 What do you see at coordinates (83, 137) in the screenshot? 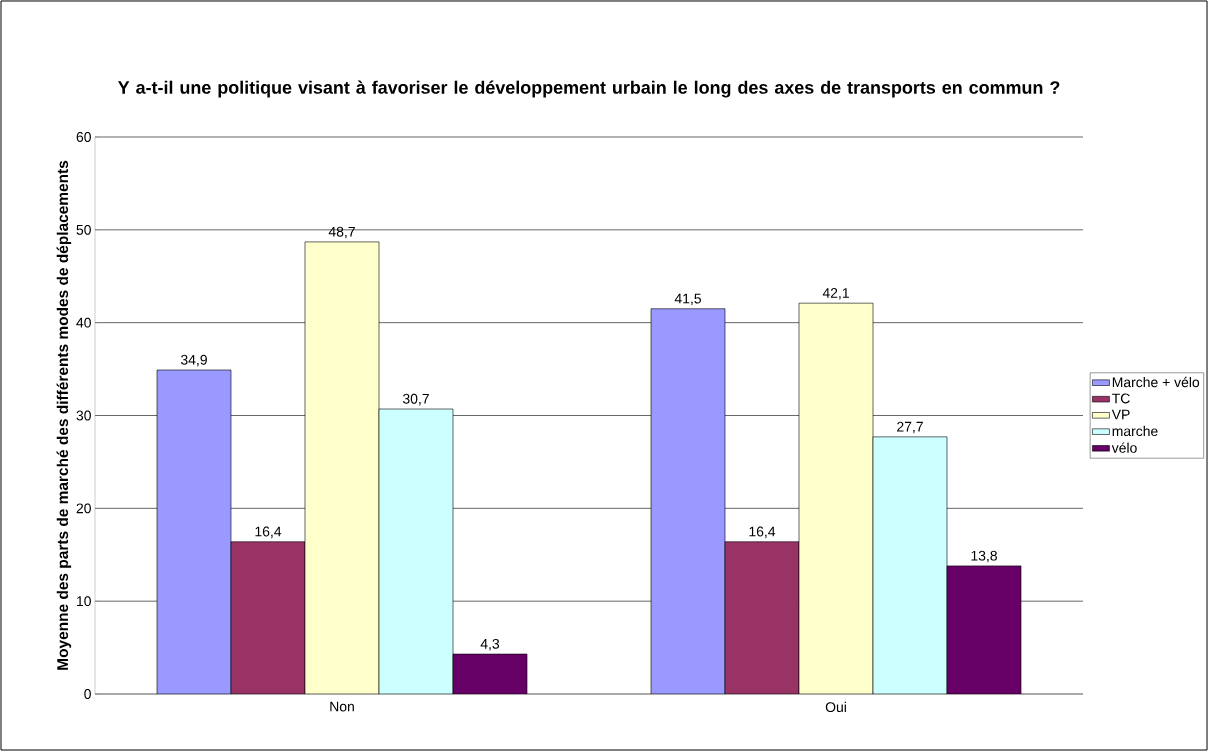
I see `y-tick-label: 60` at bounding box center [83, 137].